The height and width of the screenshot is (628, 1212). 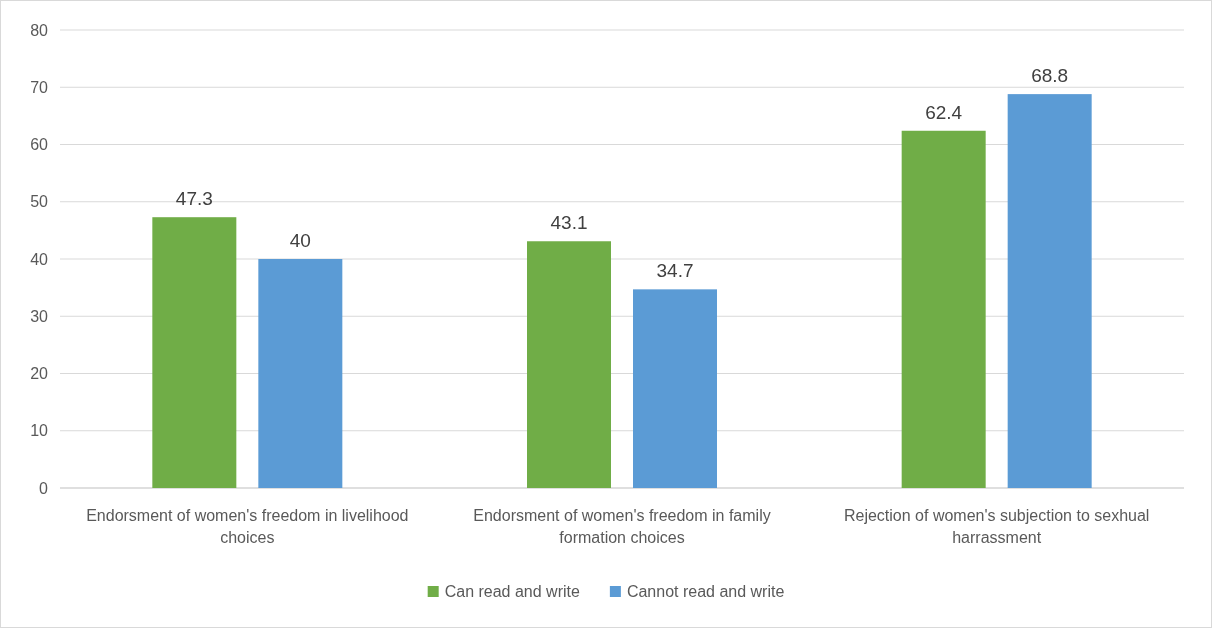 I want to click on data-label: 40, so click(x=300, y=240).